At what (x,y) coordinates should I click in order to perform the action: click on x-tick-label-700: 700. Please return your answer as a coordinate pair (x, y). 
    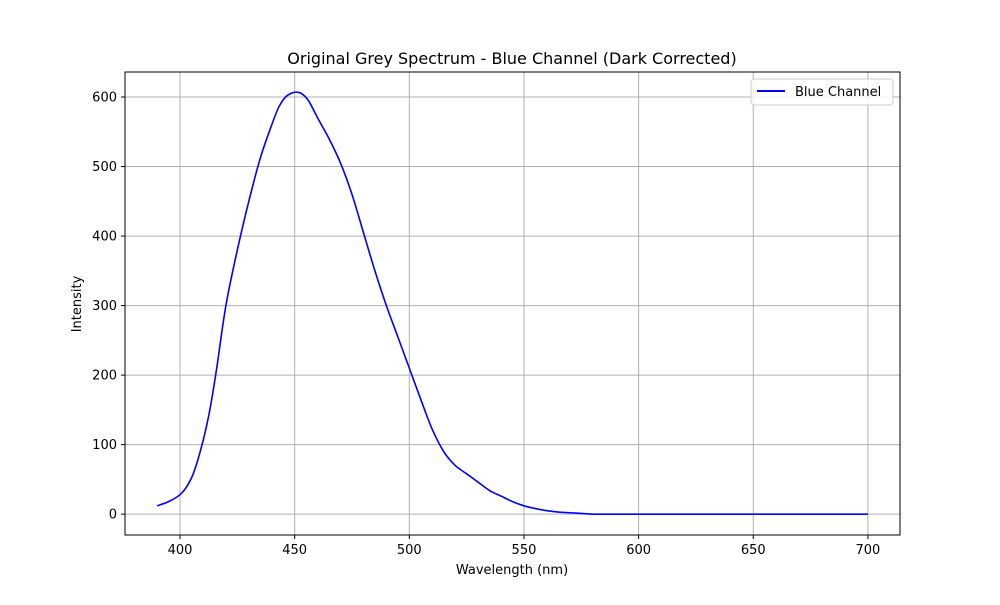
    Looking at the image, I should click on (867, 550).